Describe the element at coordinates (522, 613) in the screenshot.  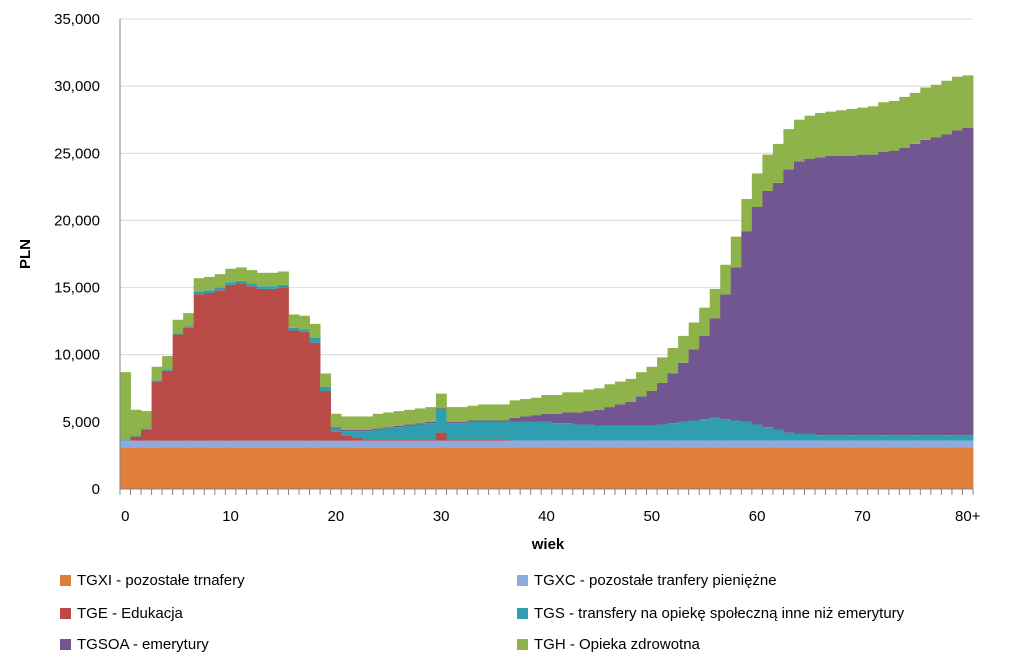
I see `legend-swatch` at that location.